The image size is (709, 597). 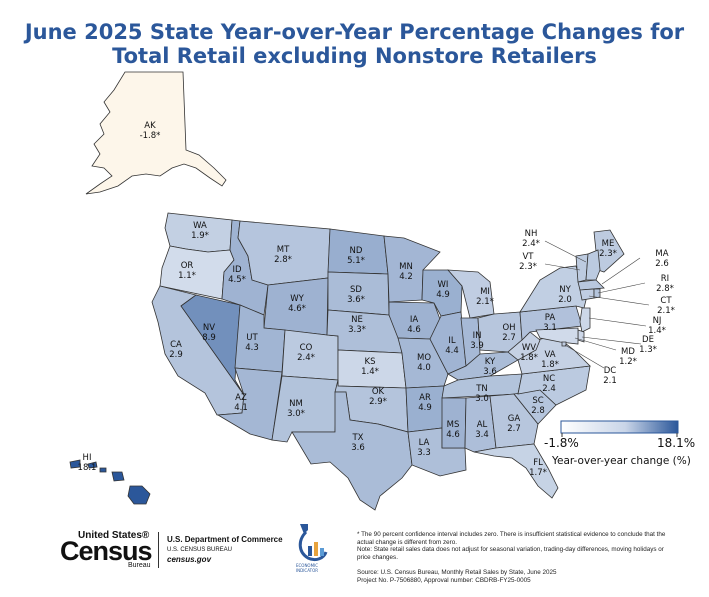 What do you see at coordinates (490, 362) in the screenshot?
I see `state-abbr-KY: KY` at bounding box center [490, 362].